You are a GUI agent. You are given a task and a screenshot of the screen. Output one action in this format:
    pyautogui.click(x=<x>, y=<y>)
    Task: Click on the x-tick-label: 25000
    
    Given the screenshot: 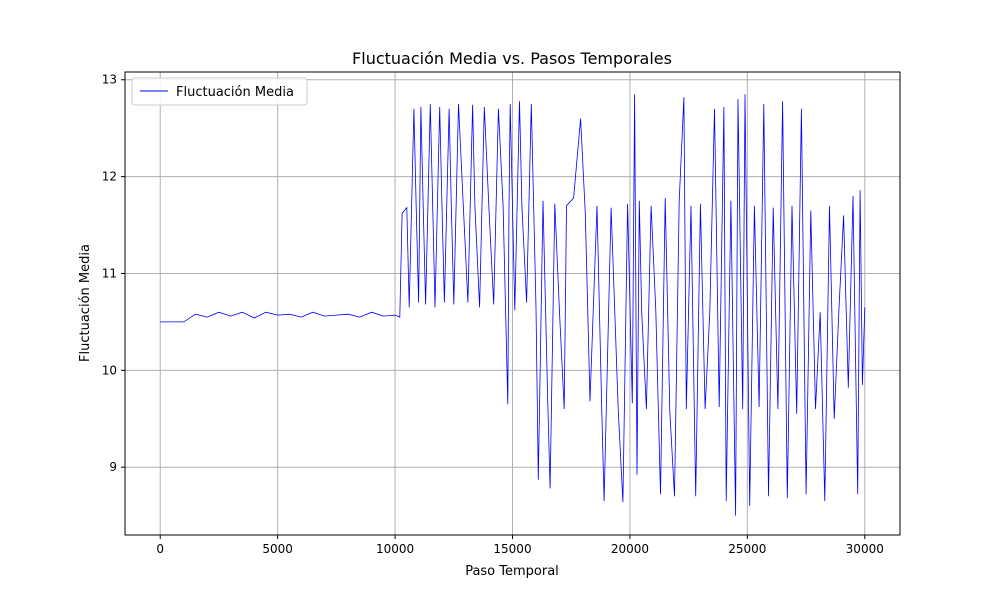 What is the action you would take?
    pyautogui.click(x=747, y=549)
    